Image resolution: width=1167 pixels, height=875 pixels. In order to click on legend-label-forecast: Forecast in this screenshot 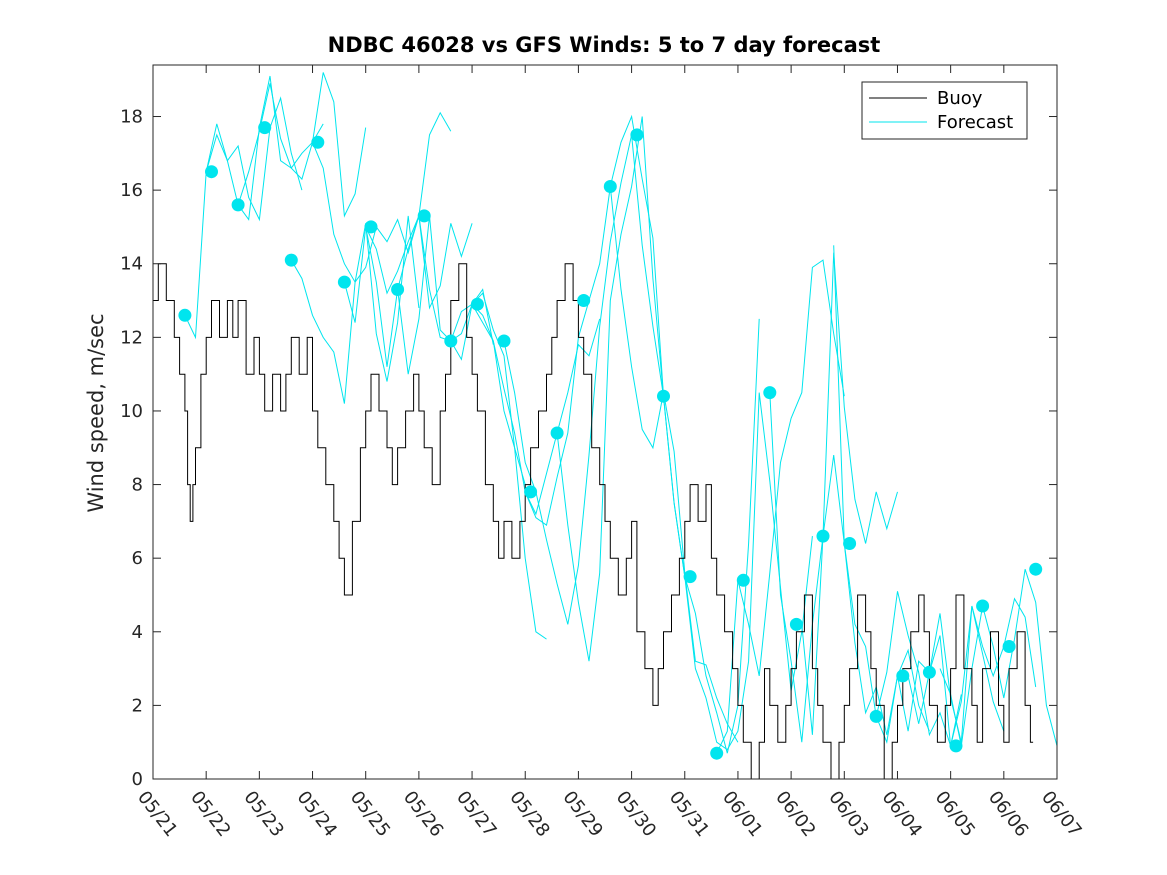, I will do `click(975, 122)`.